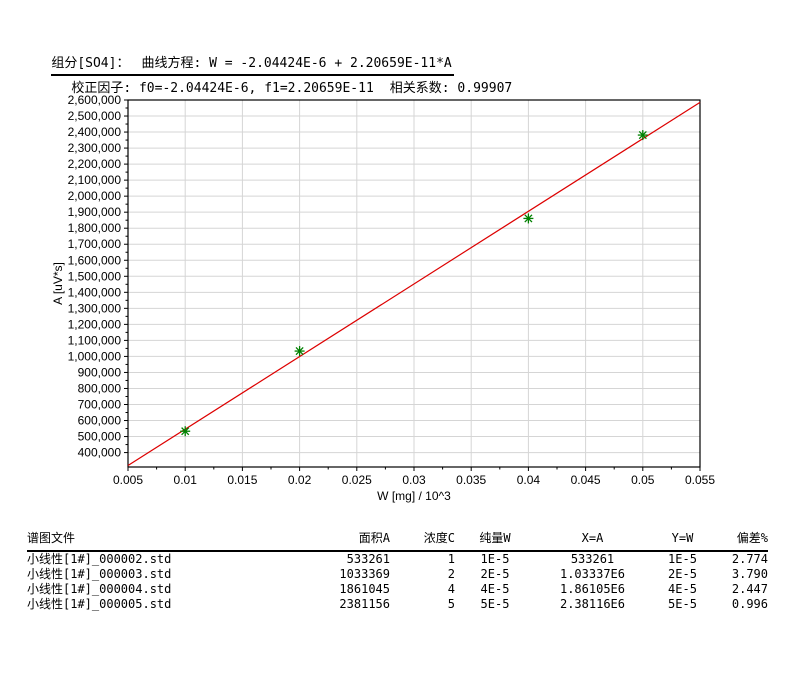 This screenshot has height=675, width=792. What do you see at coordinates (95, 308) in the screenshot?
I see `y-tick-label: 1,300,000` at bounding box center [95, 308].